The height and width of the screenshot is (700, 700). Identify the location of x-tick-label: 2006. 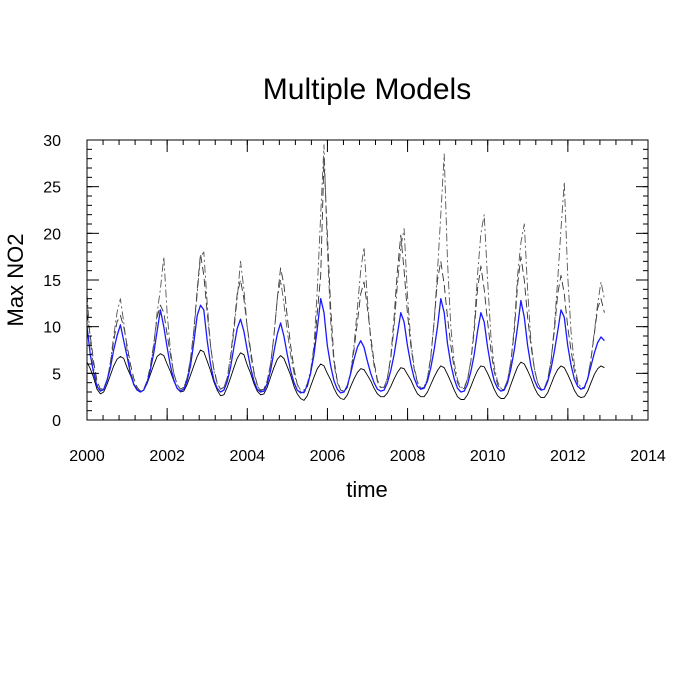
(328, 456).